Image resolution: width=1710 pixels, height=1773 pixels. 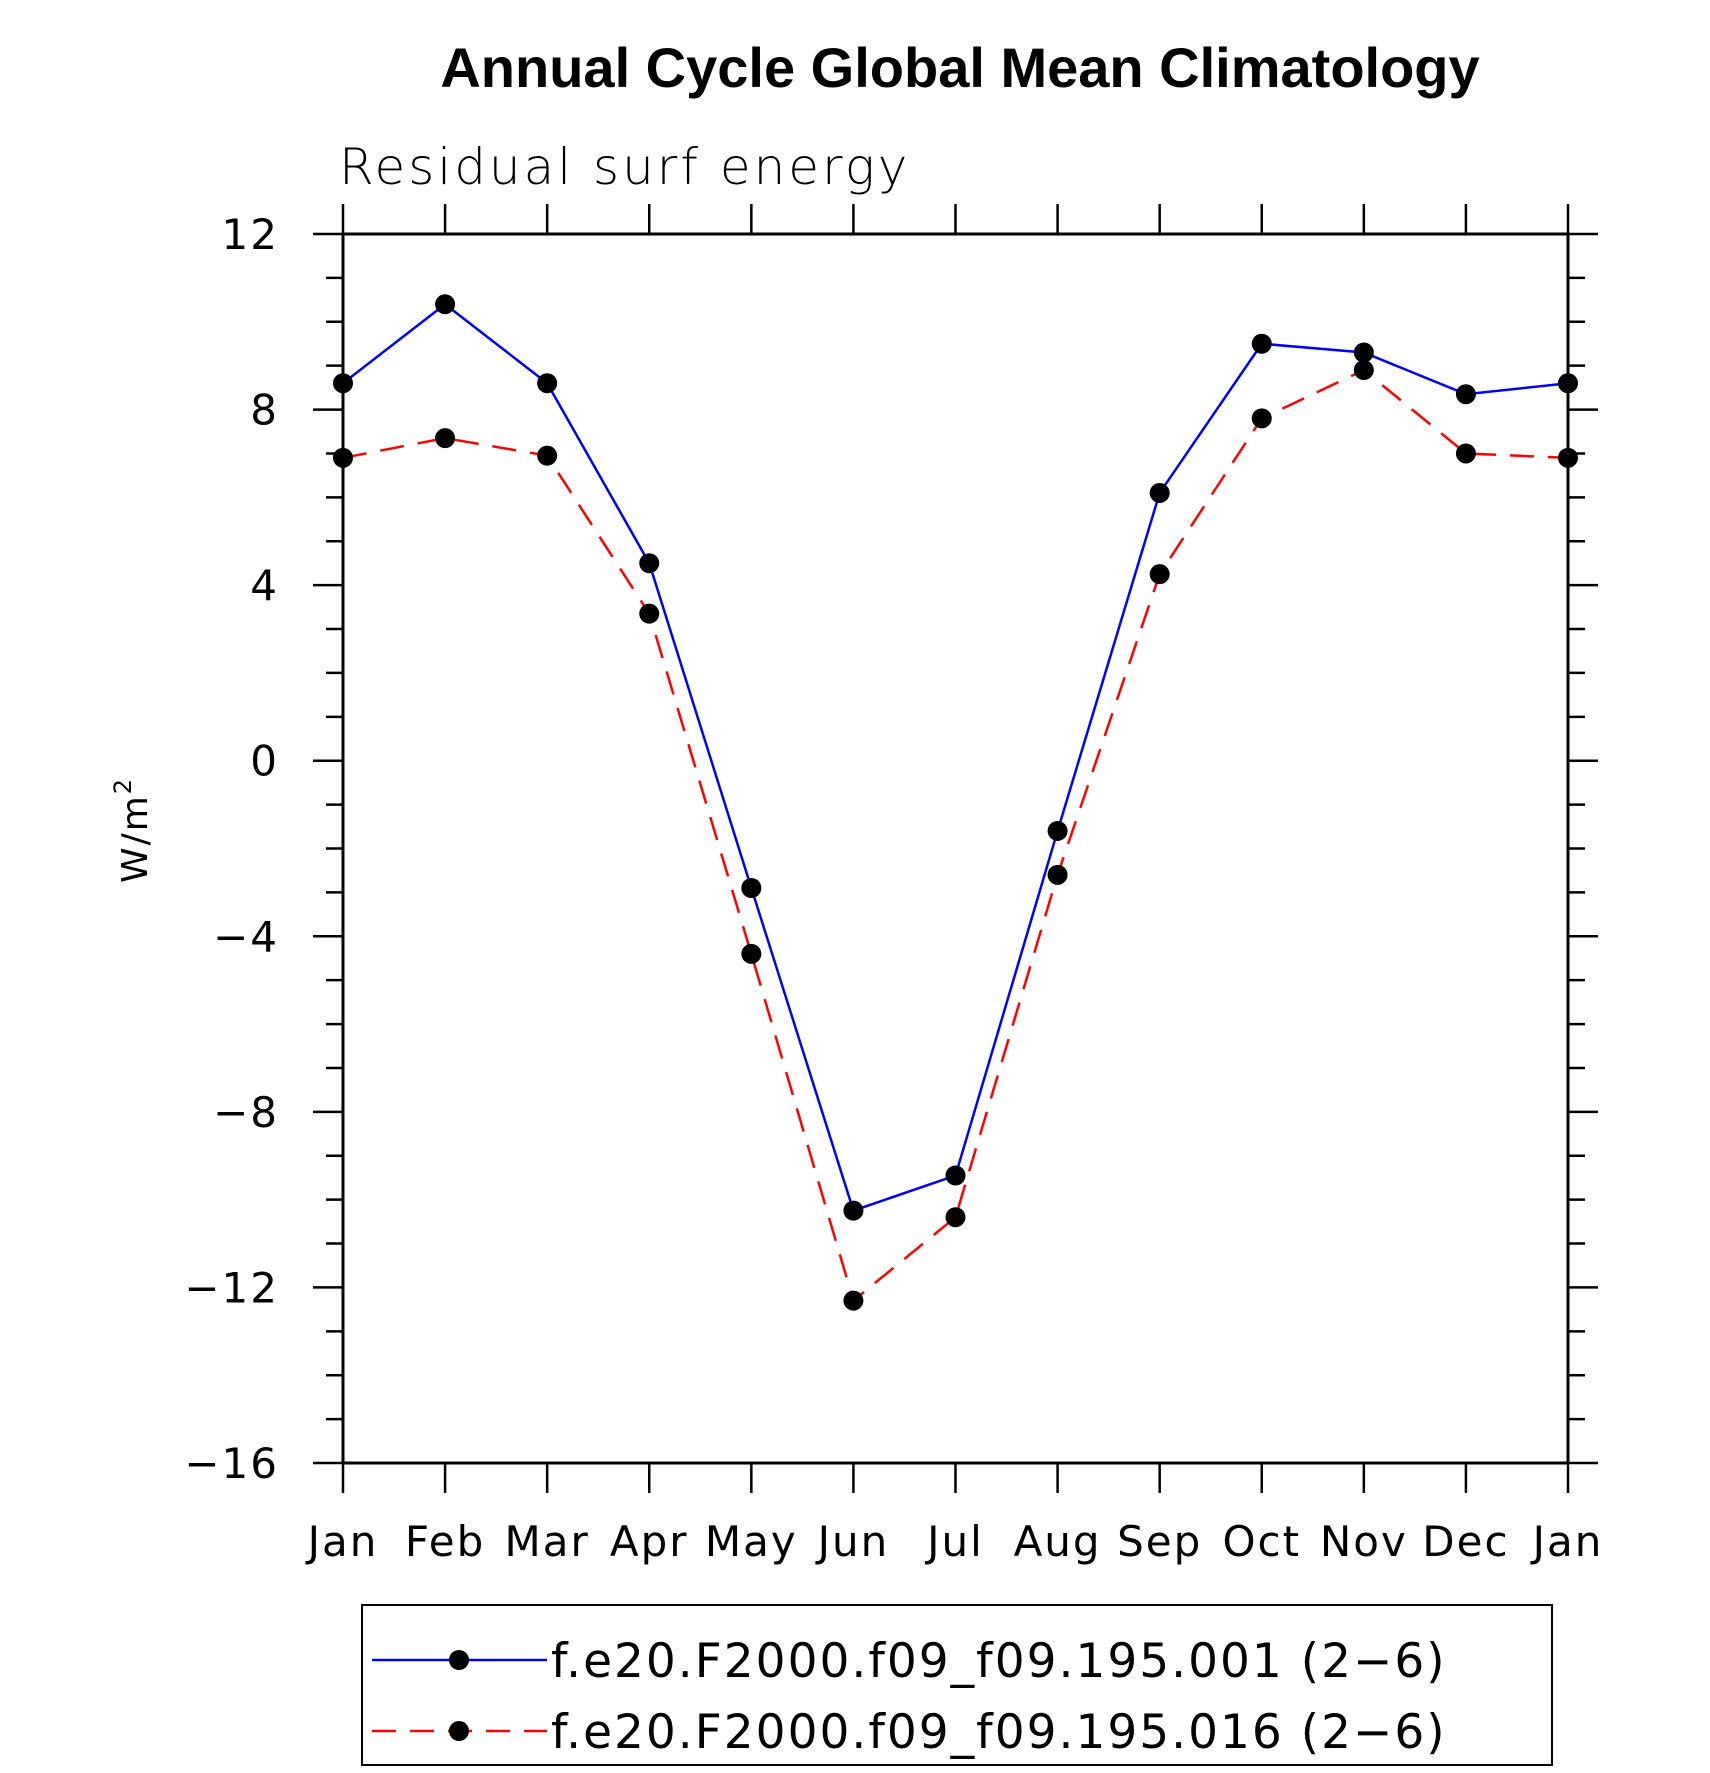 I want to click on x-tick-label: Apr, so click(x=649, y=1541).